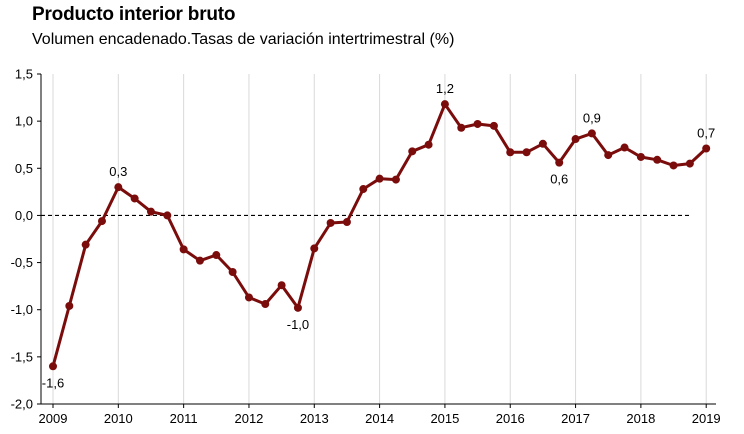  I want to click on y-tick-label: -2,0, so click(22, 404).